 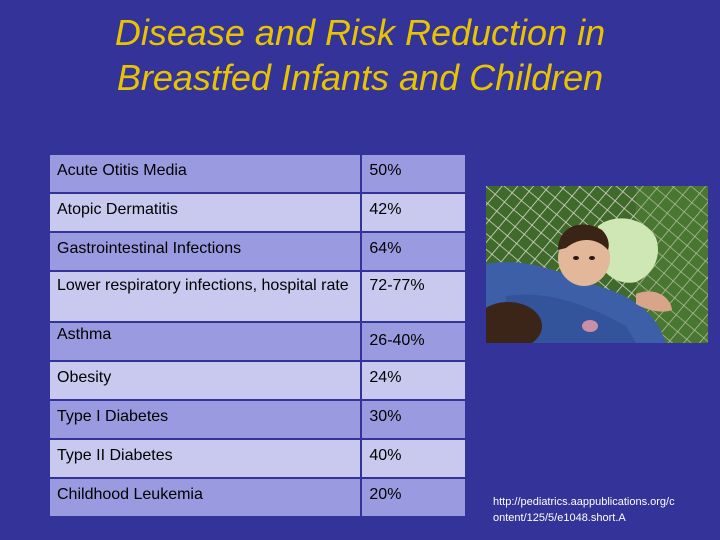 What do you see at coordinates (559, 518) in the screenshot?
I see `citation-line-2: ontent/125/5/e1048.short.A` at bounding box center [559, 518].